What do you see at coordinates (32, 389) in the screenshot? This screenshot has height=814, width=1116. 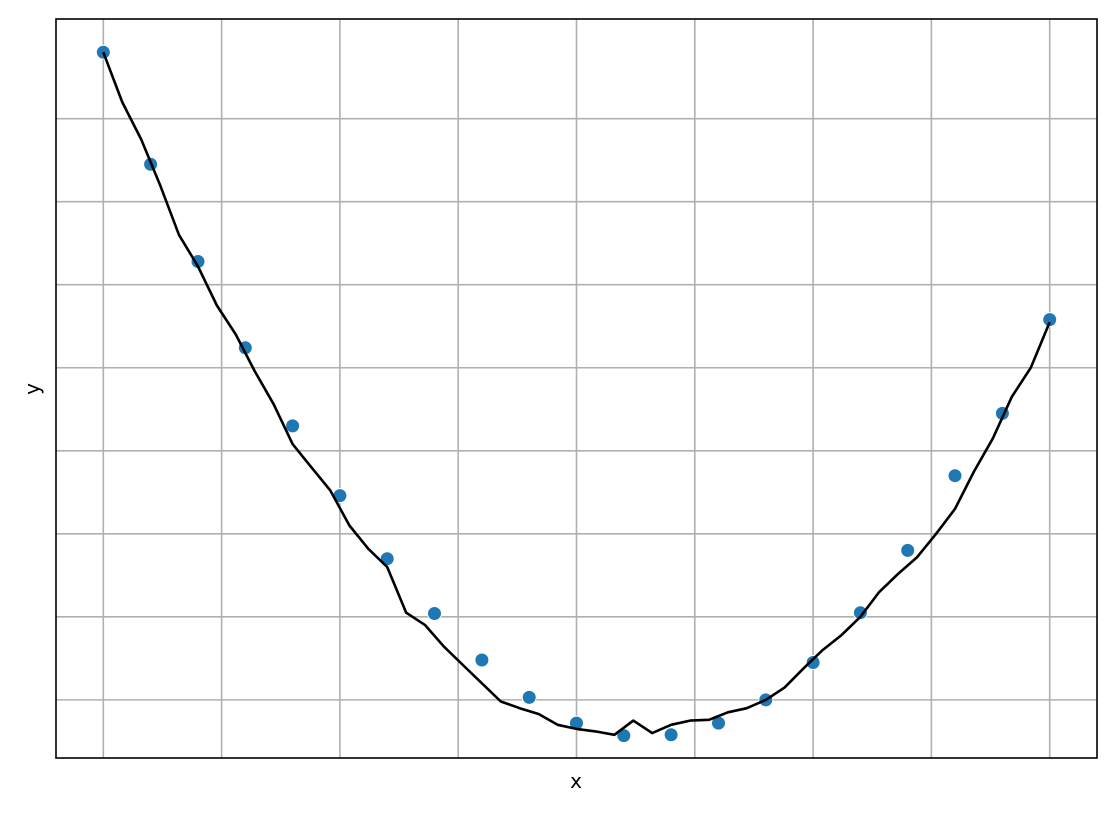 I see `y-axis-label: y` at bounding box center [32, 389].